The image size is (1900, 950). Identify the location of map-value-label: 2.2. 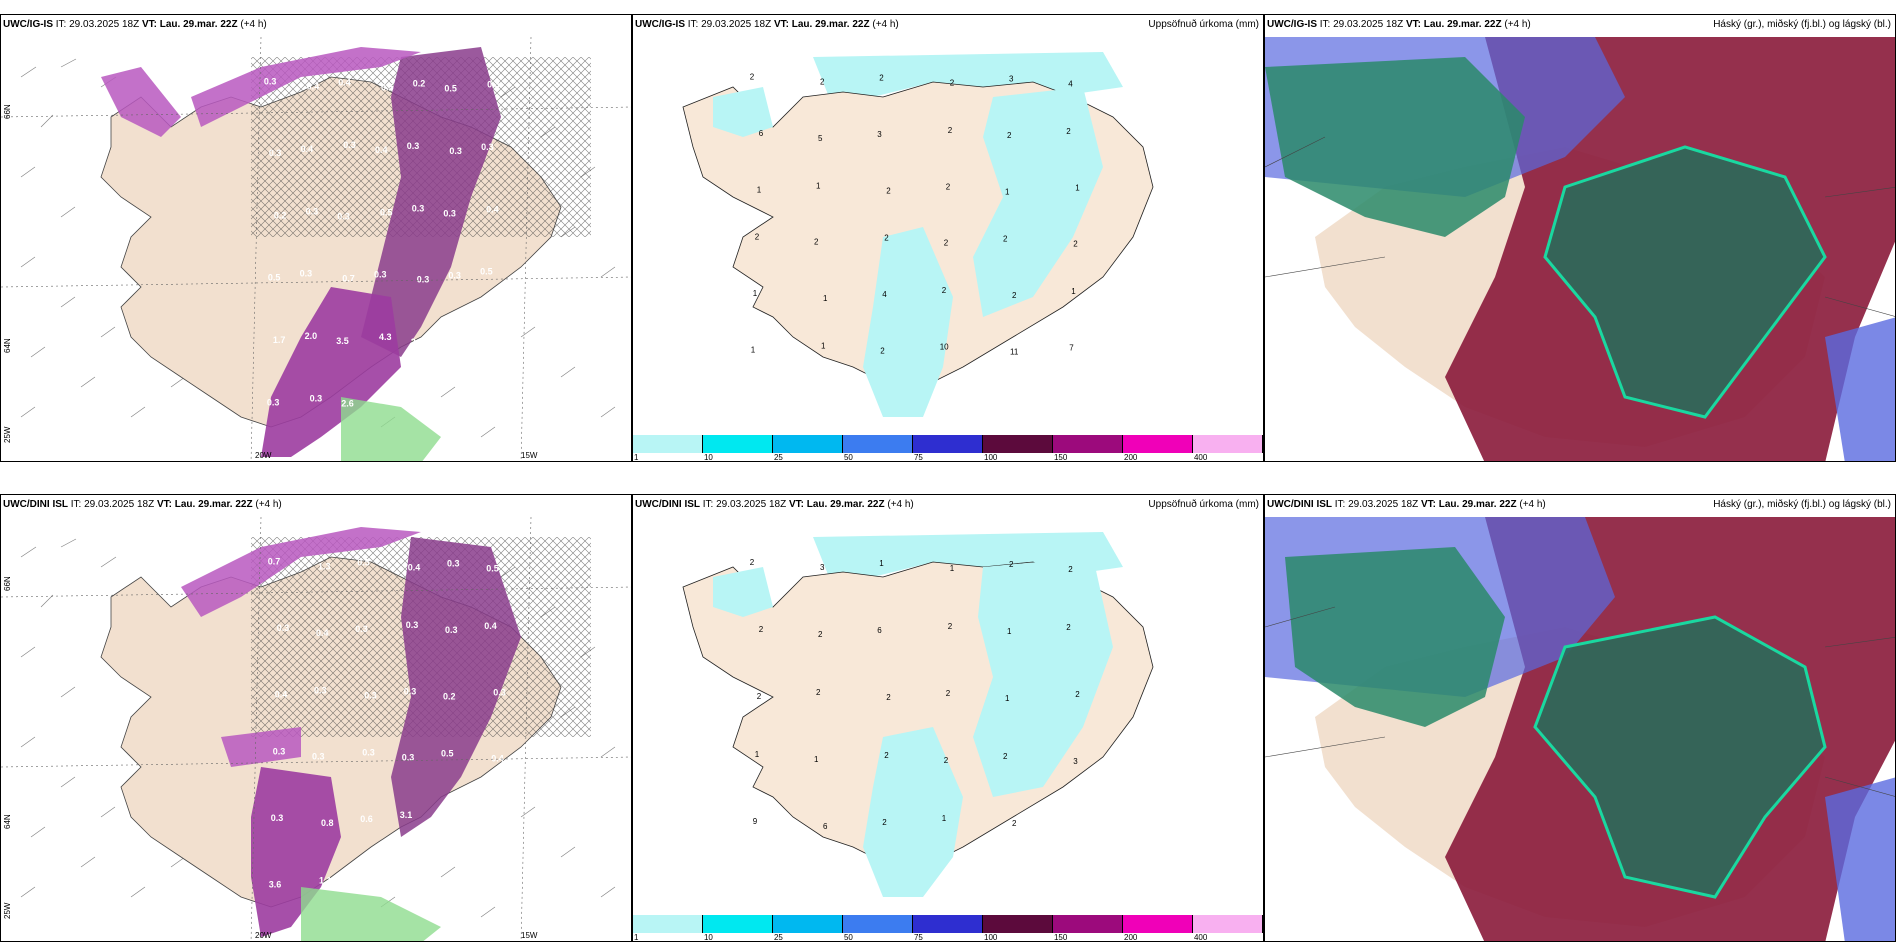
(495, 816).